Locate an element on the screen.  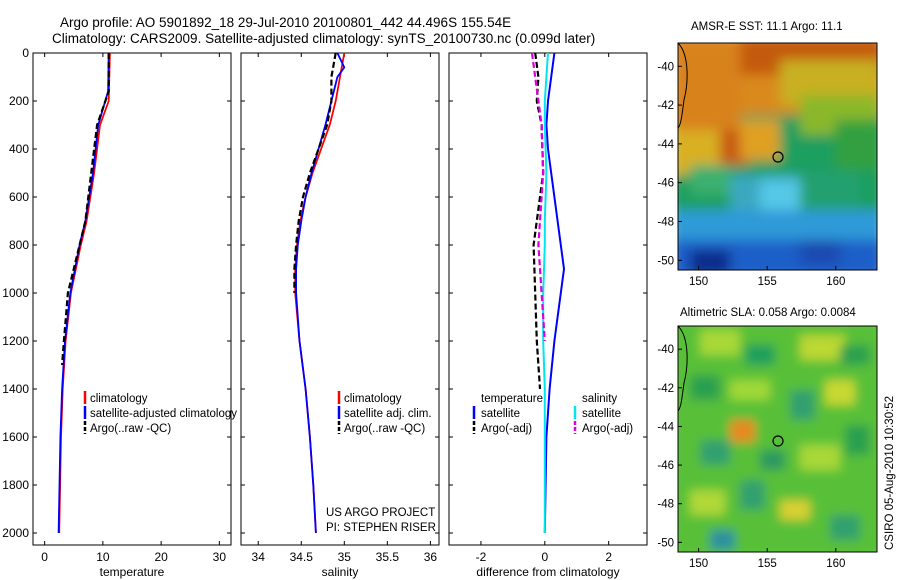
x-tick-label: 10 is located at coordinates (103, 557).